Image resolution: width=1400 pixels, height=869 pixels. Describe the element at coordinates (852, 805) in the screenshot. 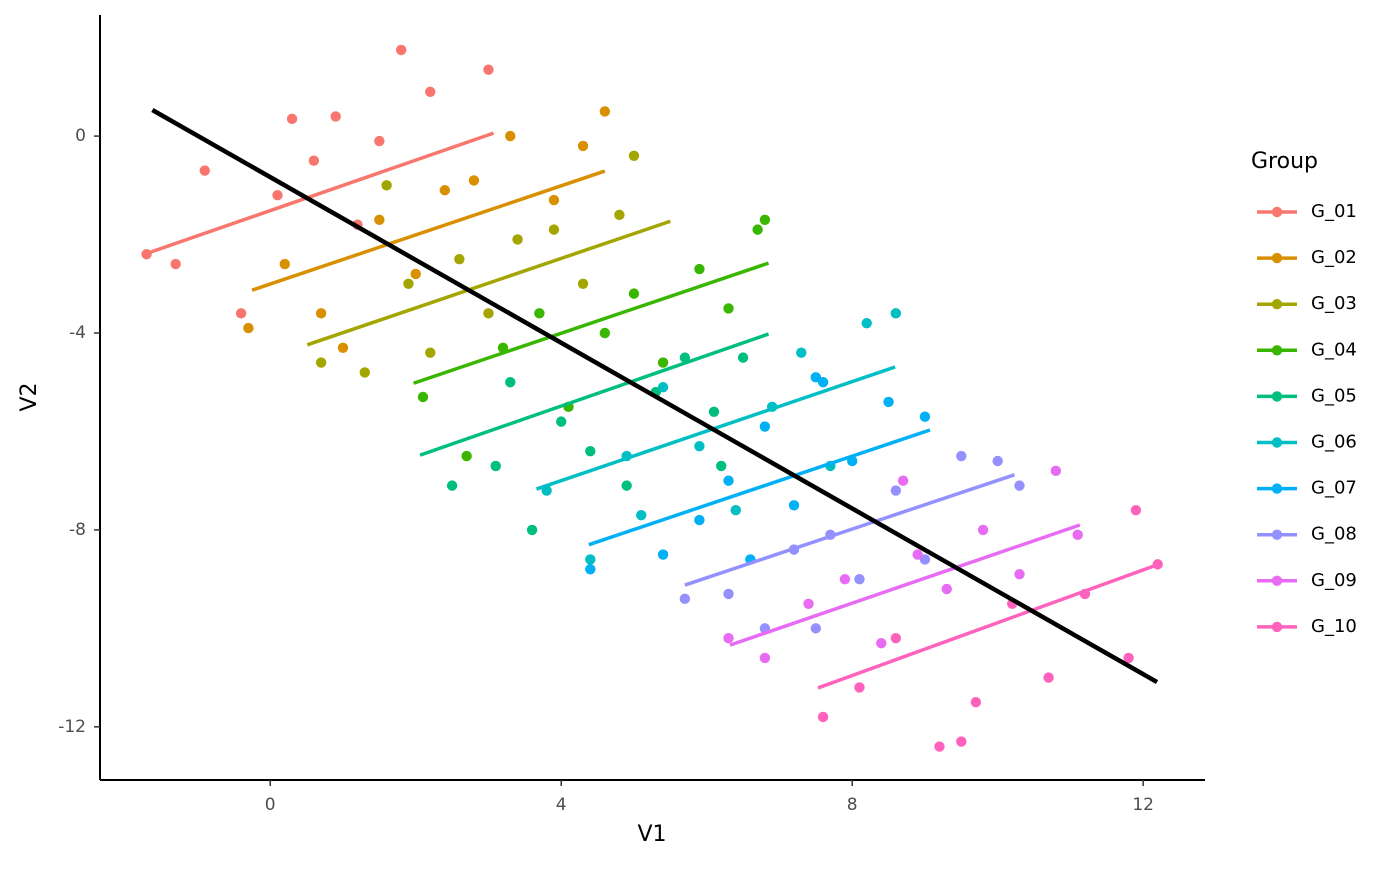

I see `x-tick-label: 8` at that location.